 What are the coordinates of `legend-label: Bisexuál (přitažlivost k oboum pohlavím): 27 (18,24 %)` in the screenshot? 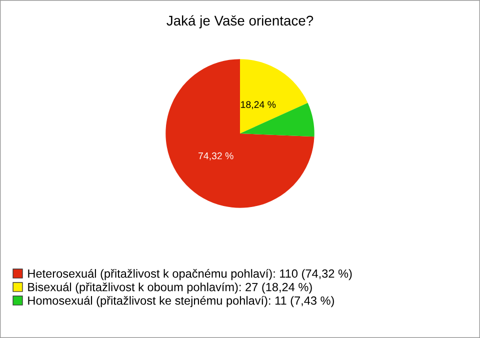 It's located at (170, 288).